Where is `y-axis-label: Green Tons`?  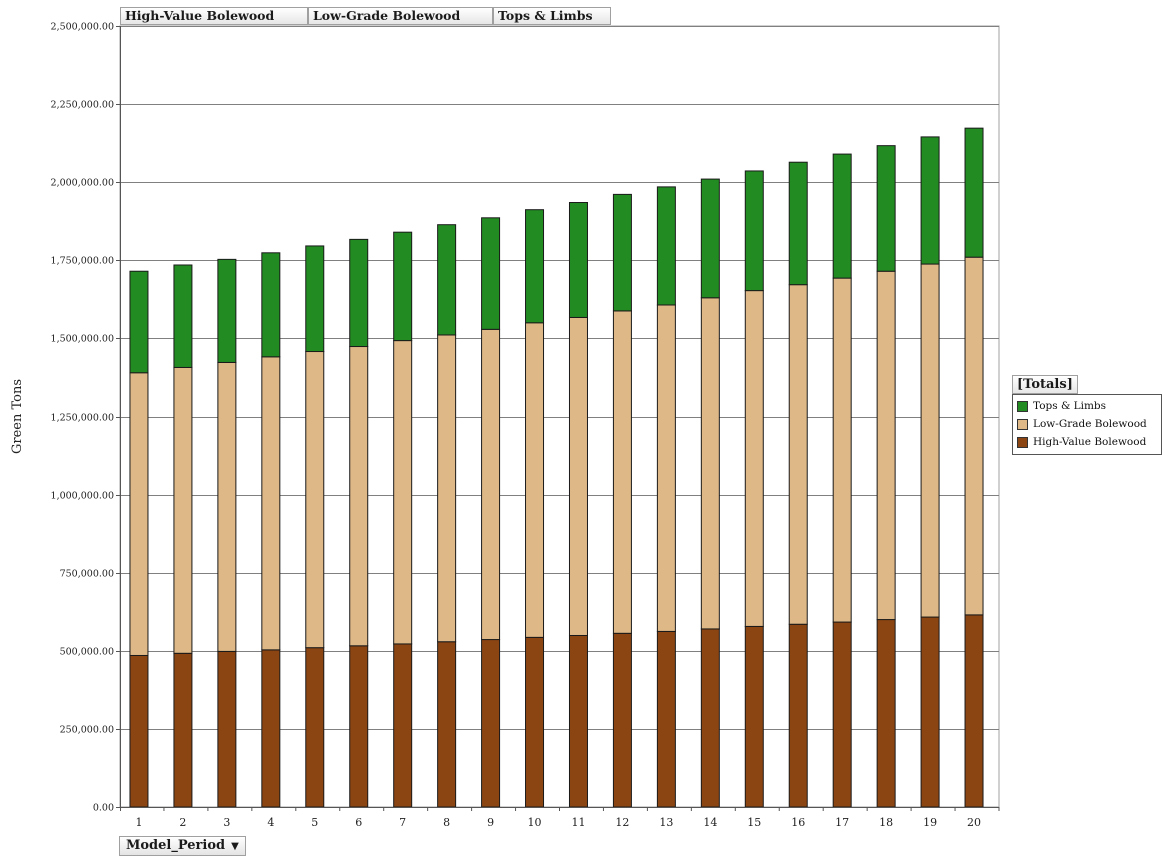
y-axis-label: Green Tons is located at coordinates (17, 416).